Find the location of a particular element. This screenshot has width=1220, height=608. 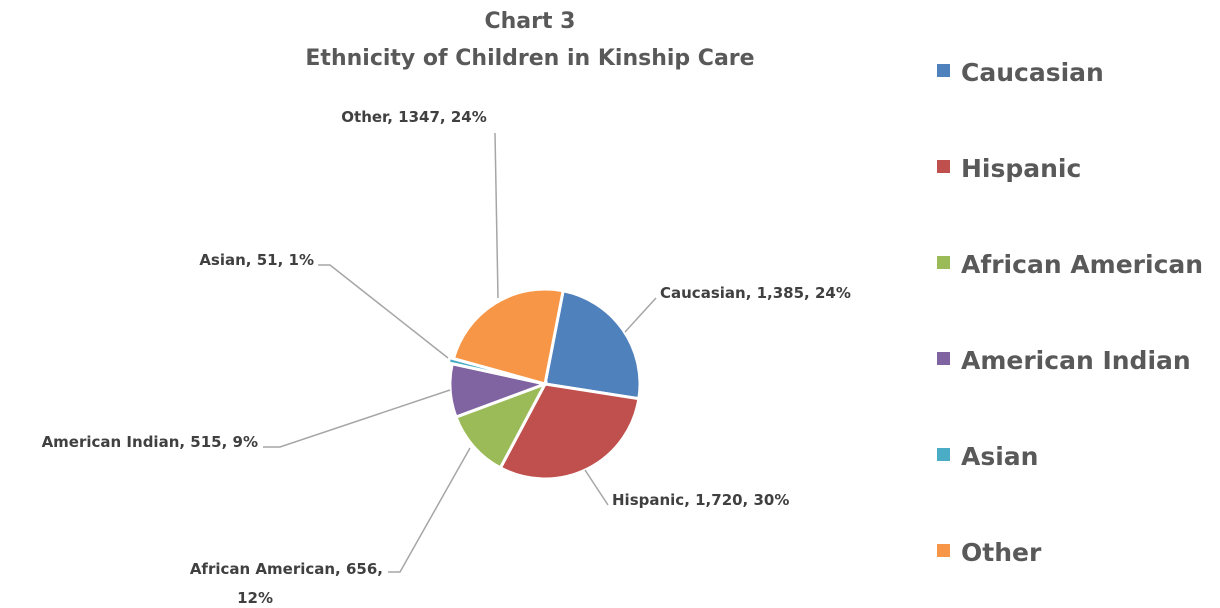

legend-swatch-african-american is located at coordinates (943, 262).